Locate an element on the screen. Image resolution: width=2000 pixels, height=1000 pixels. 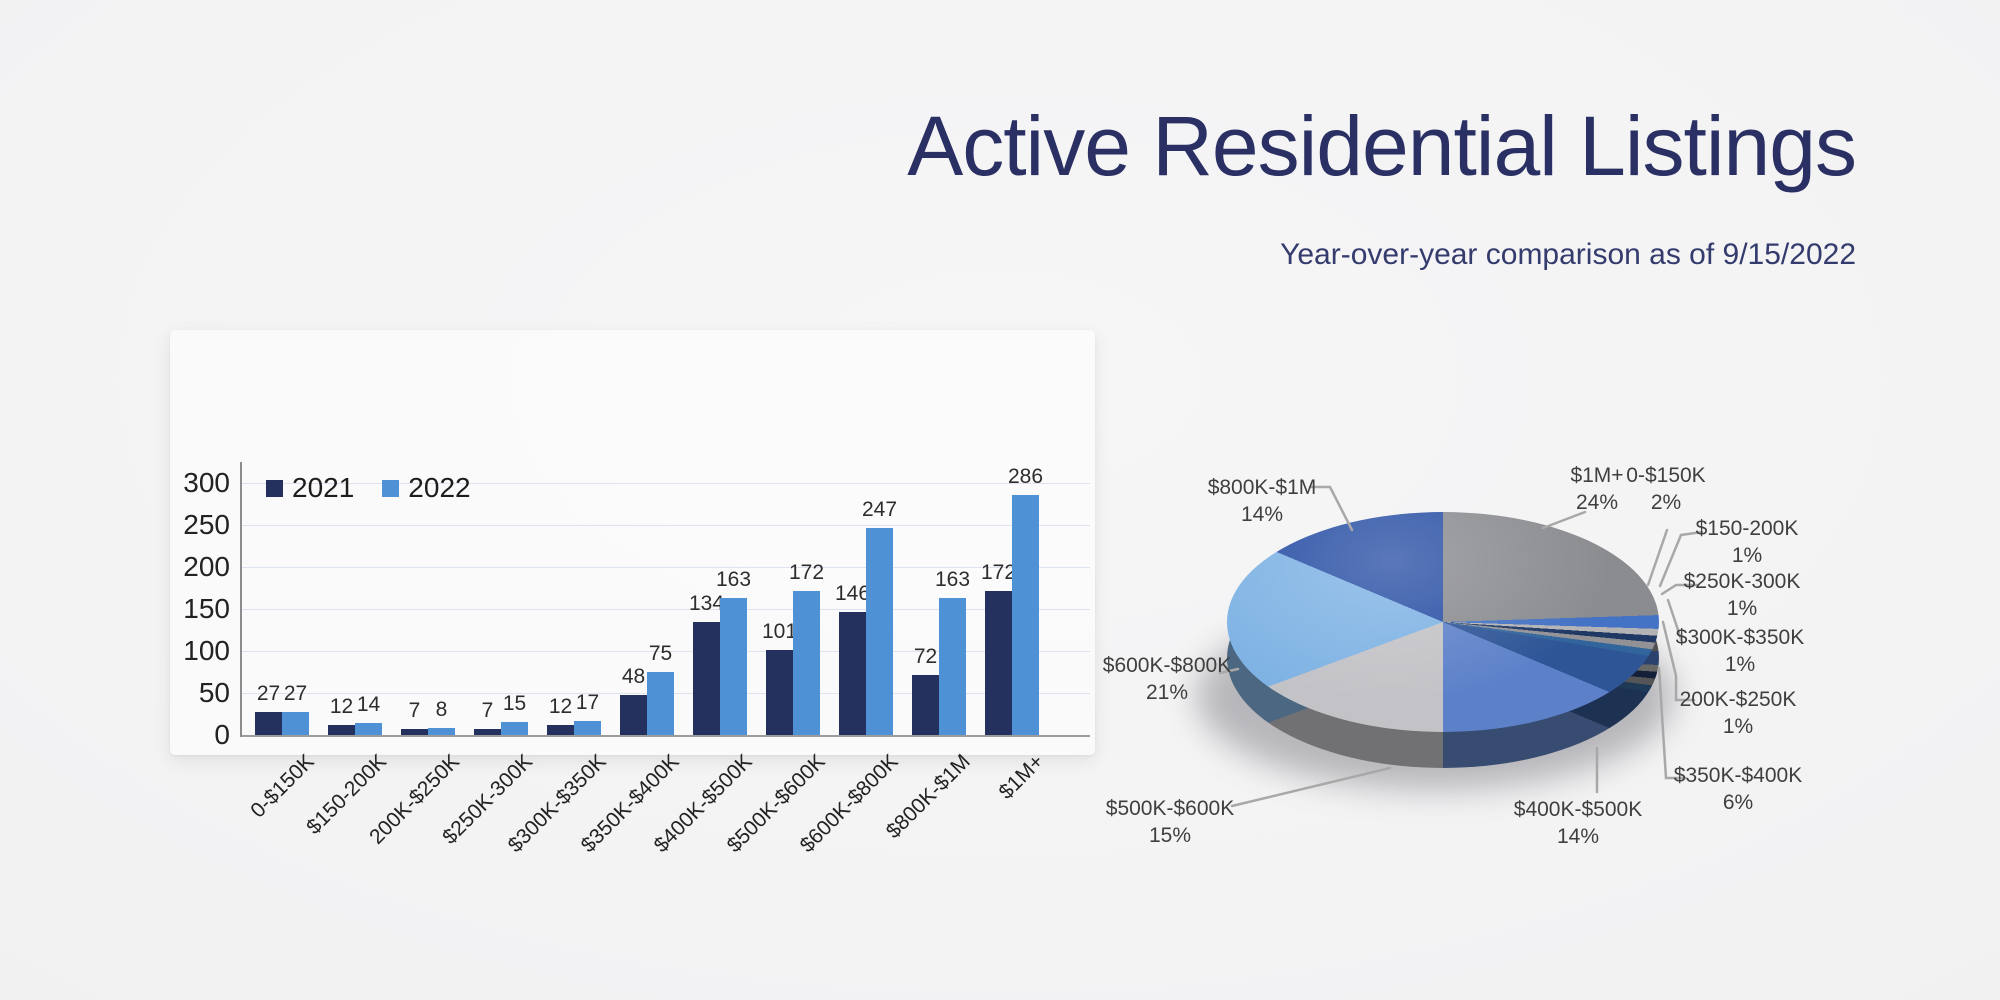
pie-label-name: 200K-$250K is located at coordinates (1738, 699).